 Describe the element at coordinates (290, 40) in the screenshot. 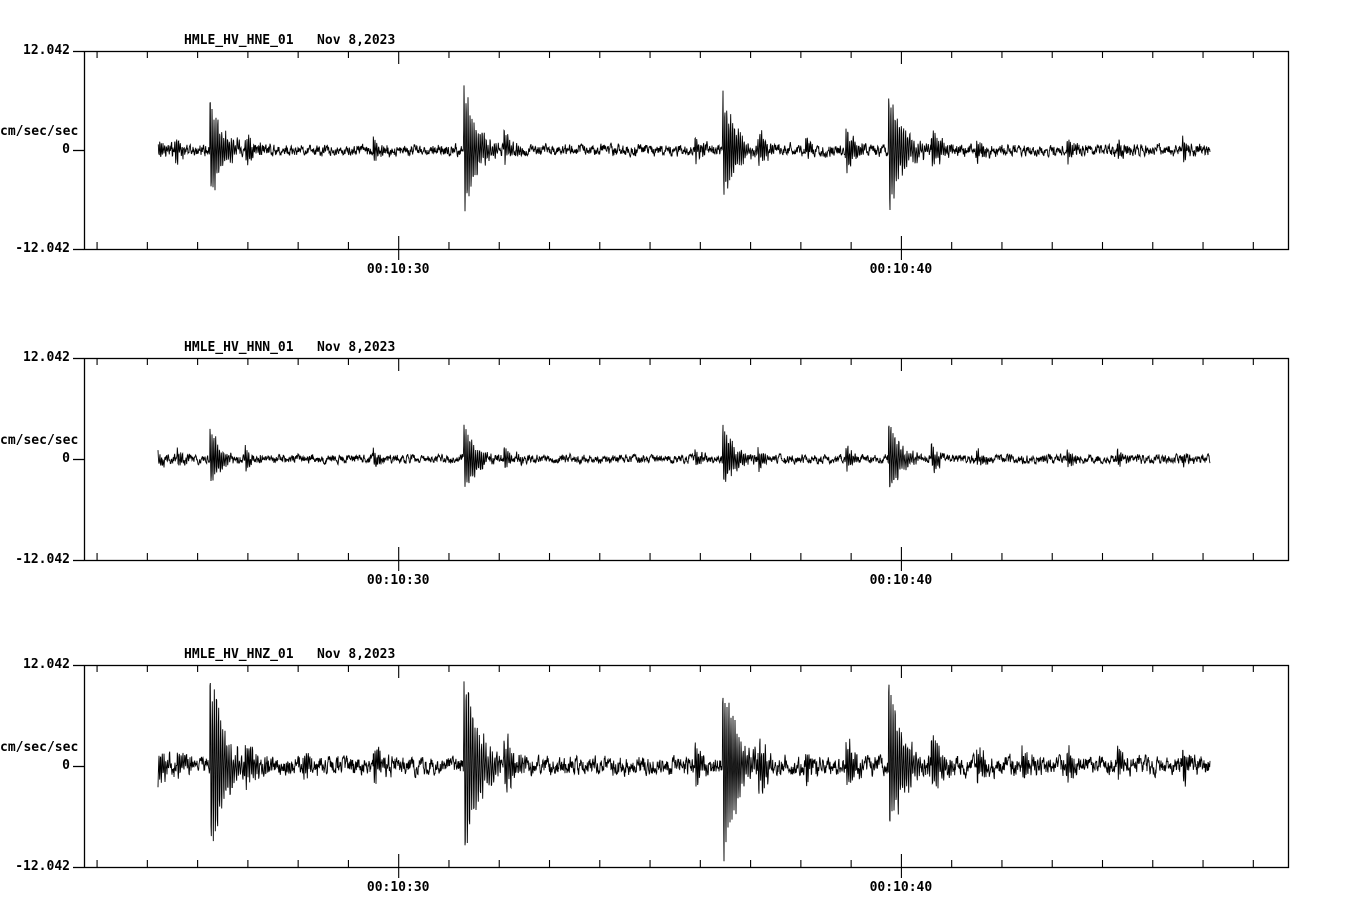

I see `panel-title: HMLE_HV_HNE_01 Nov 8,2023` at that location.